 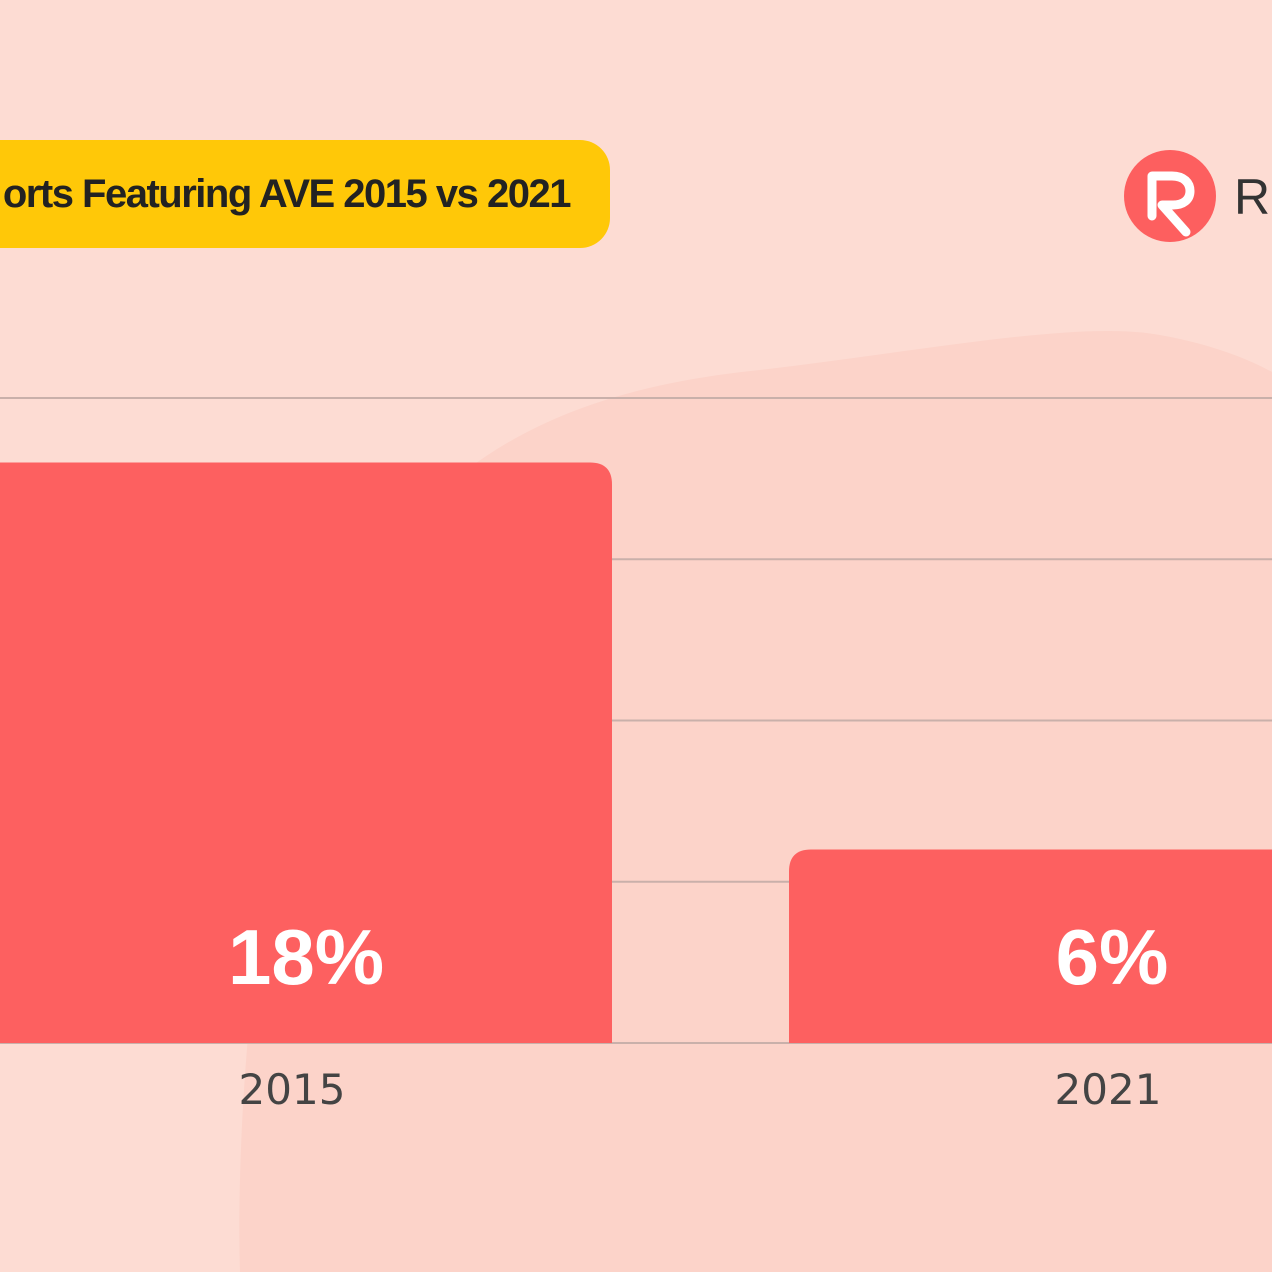 I want to click on value-label-2021: 6%, so click(x=1112, y=957).